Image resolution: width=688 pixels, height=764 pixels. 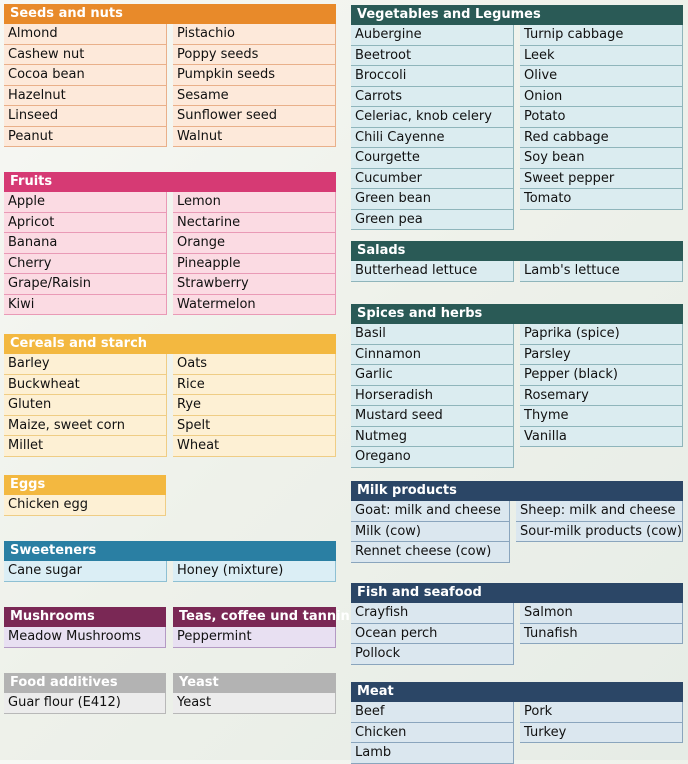 What do you see at coordinates (601, 76) in the screenshot?
I see `food-item: Olive` at bounding box center [601, 76].